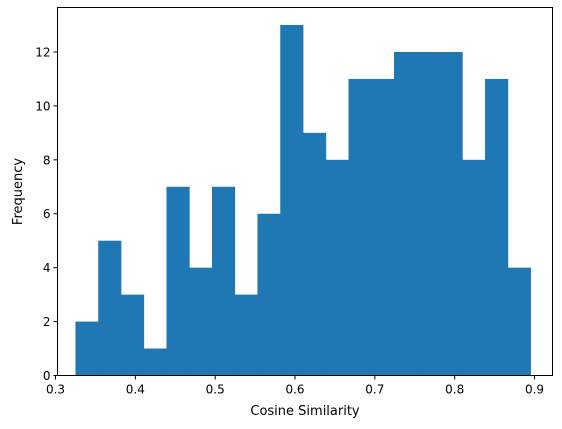 This screenshot has height=429, width=562. What do you see at coordinates (135, 390) in the screenshot?
I see `x-tick-label: 0.4` at bounding box center [135, 390].